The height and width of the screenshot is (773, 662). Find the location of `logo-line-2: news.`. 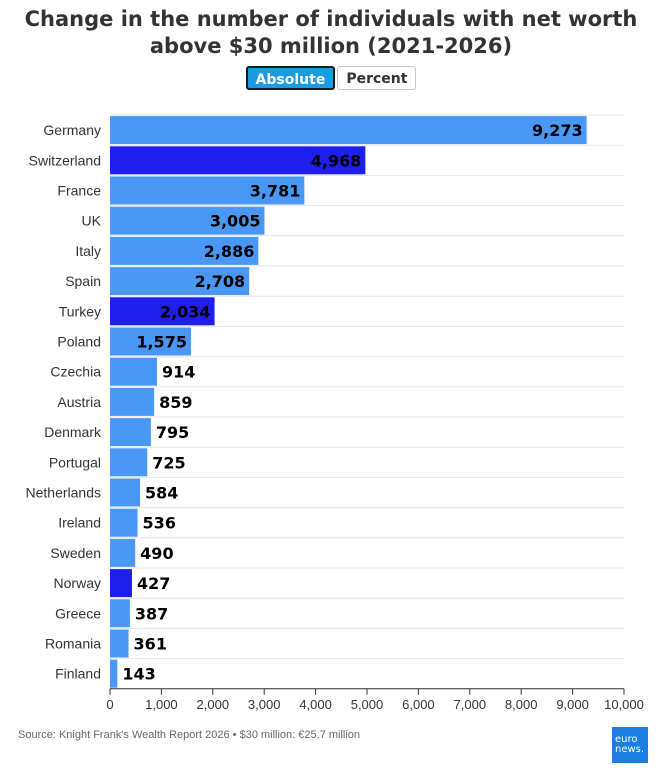

logo-line-2: news. is located at coordinates (630, 749).